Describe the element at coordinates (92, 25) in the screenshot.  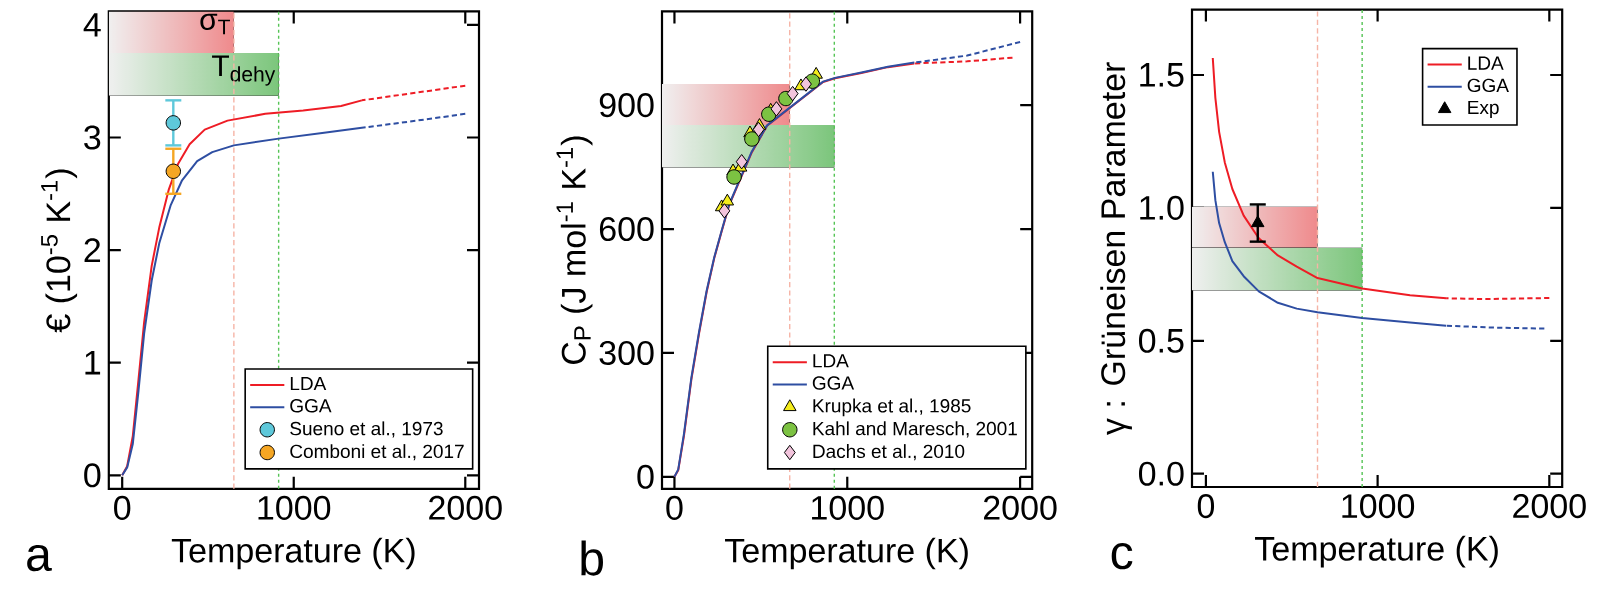
I see `y-tick-label: 4` at that location.